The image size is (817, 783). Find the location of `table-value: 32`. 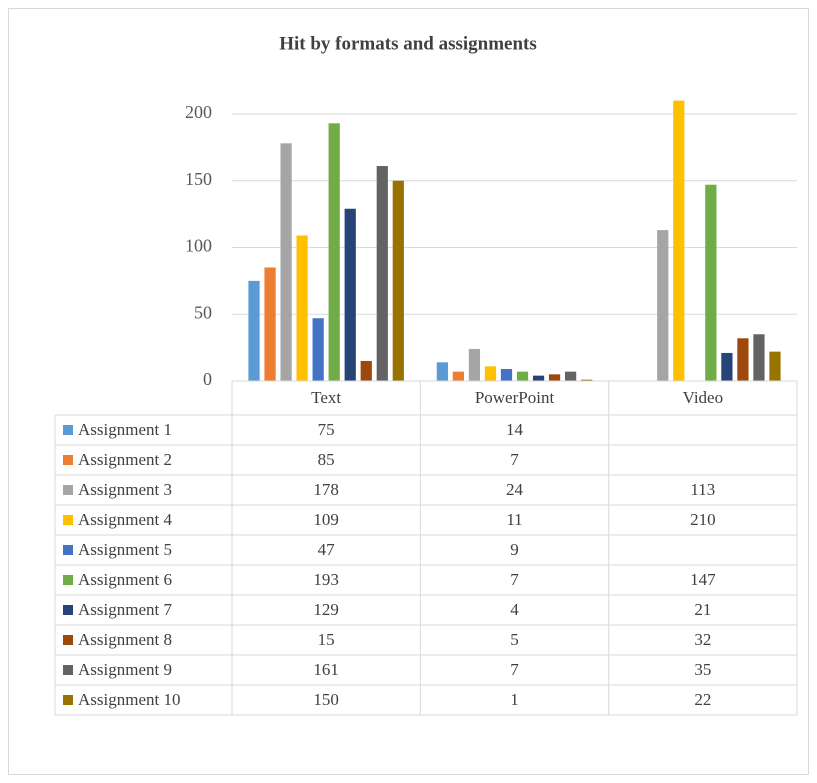

table-value: 32 is located at coordinates (702, 639).